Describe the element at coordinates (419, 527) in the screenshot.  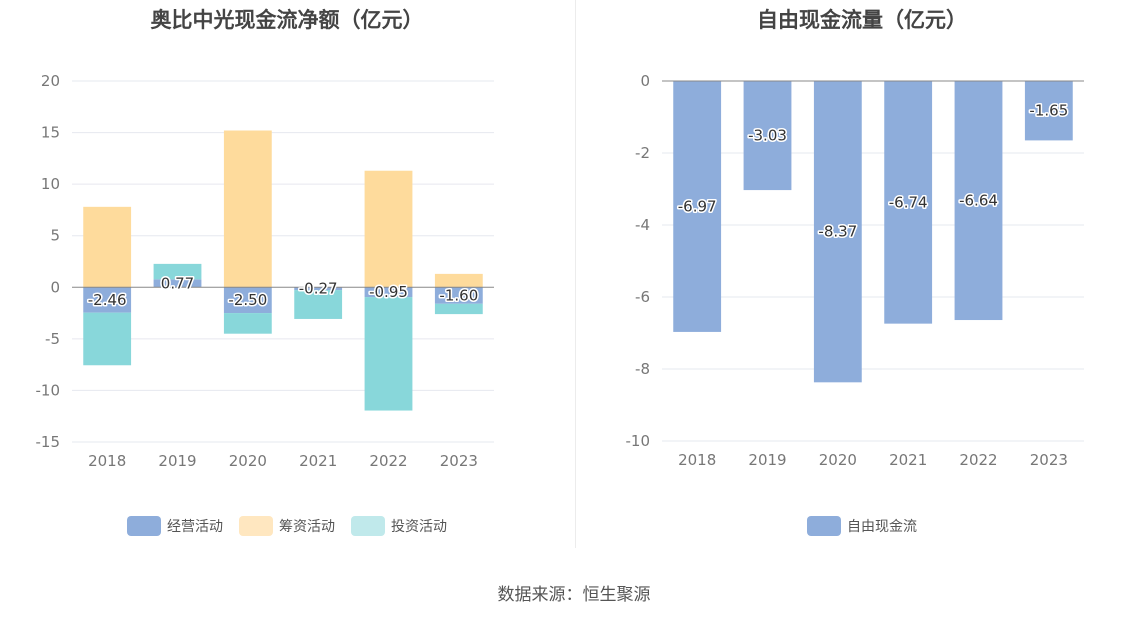
I see `legend-label: 投资活动` at that location.